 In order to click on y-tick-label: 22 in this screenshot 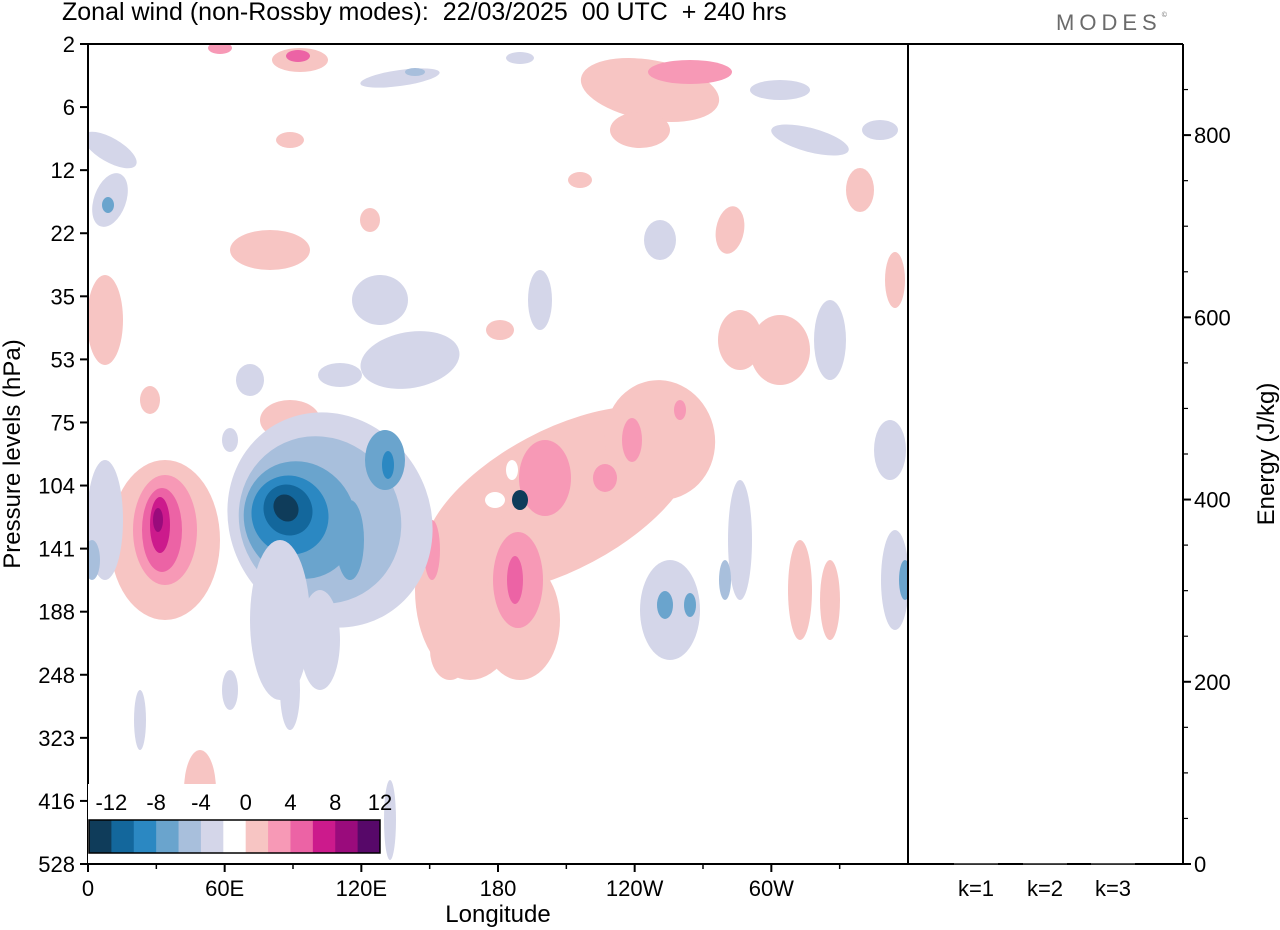, I will do `click(63, 233)`.